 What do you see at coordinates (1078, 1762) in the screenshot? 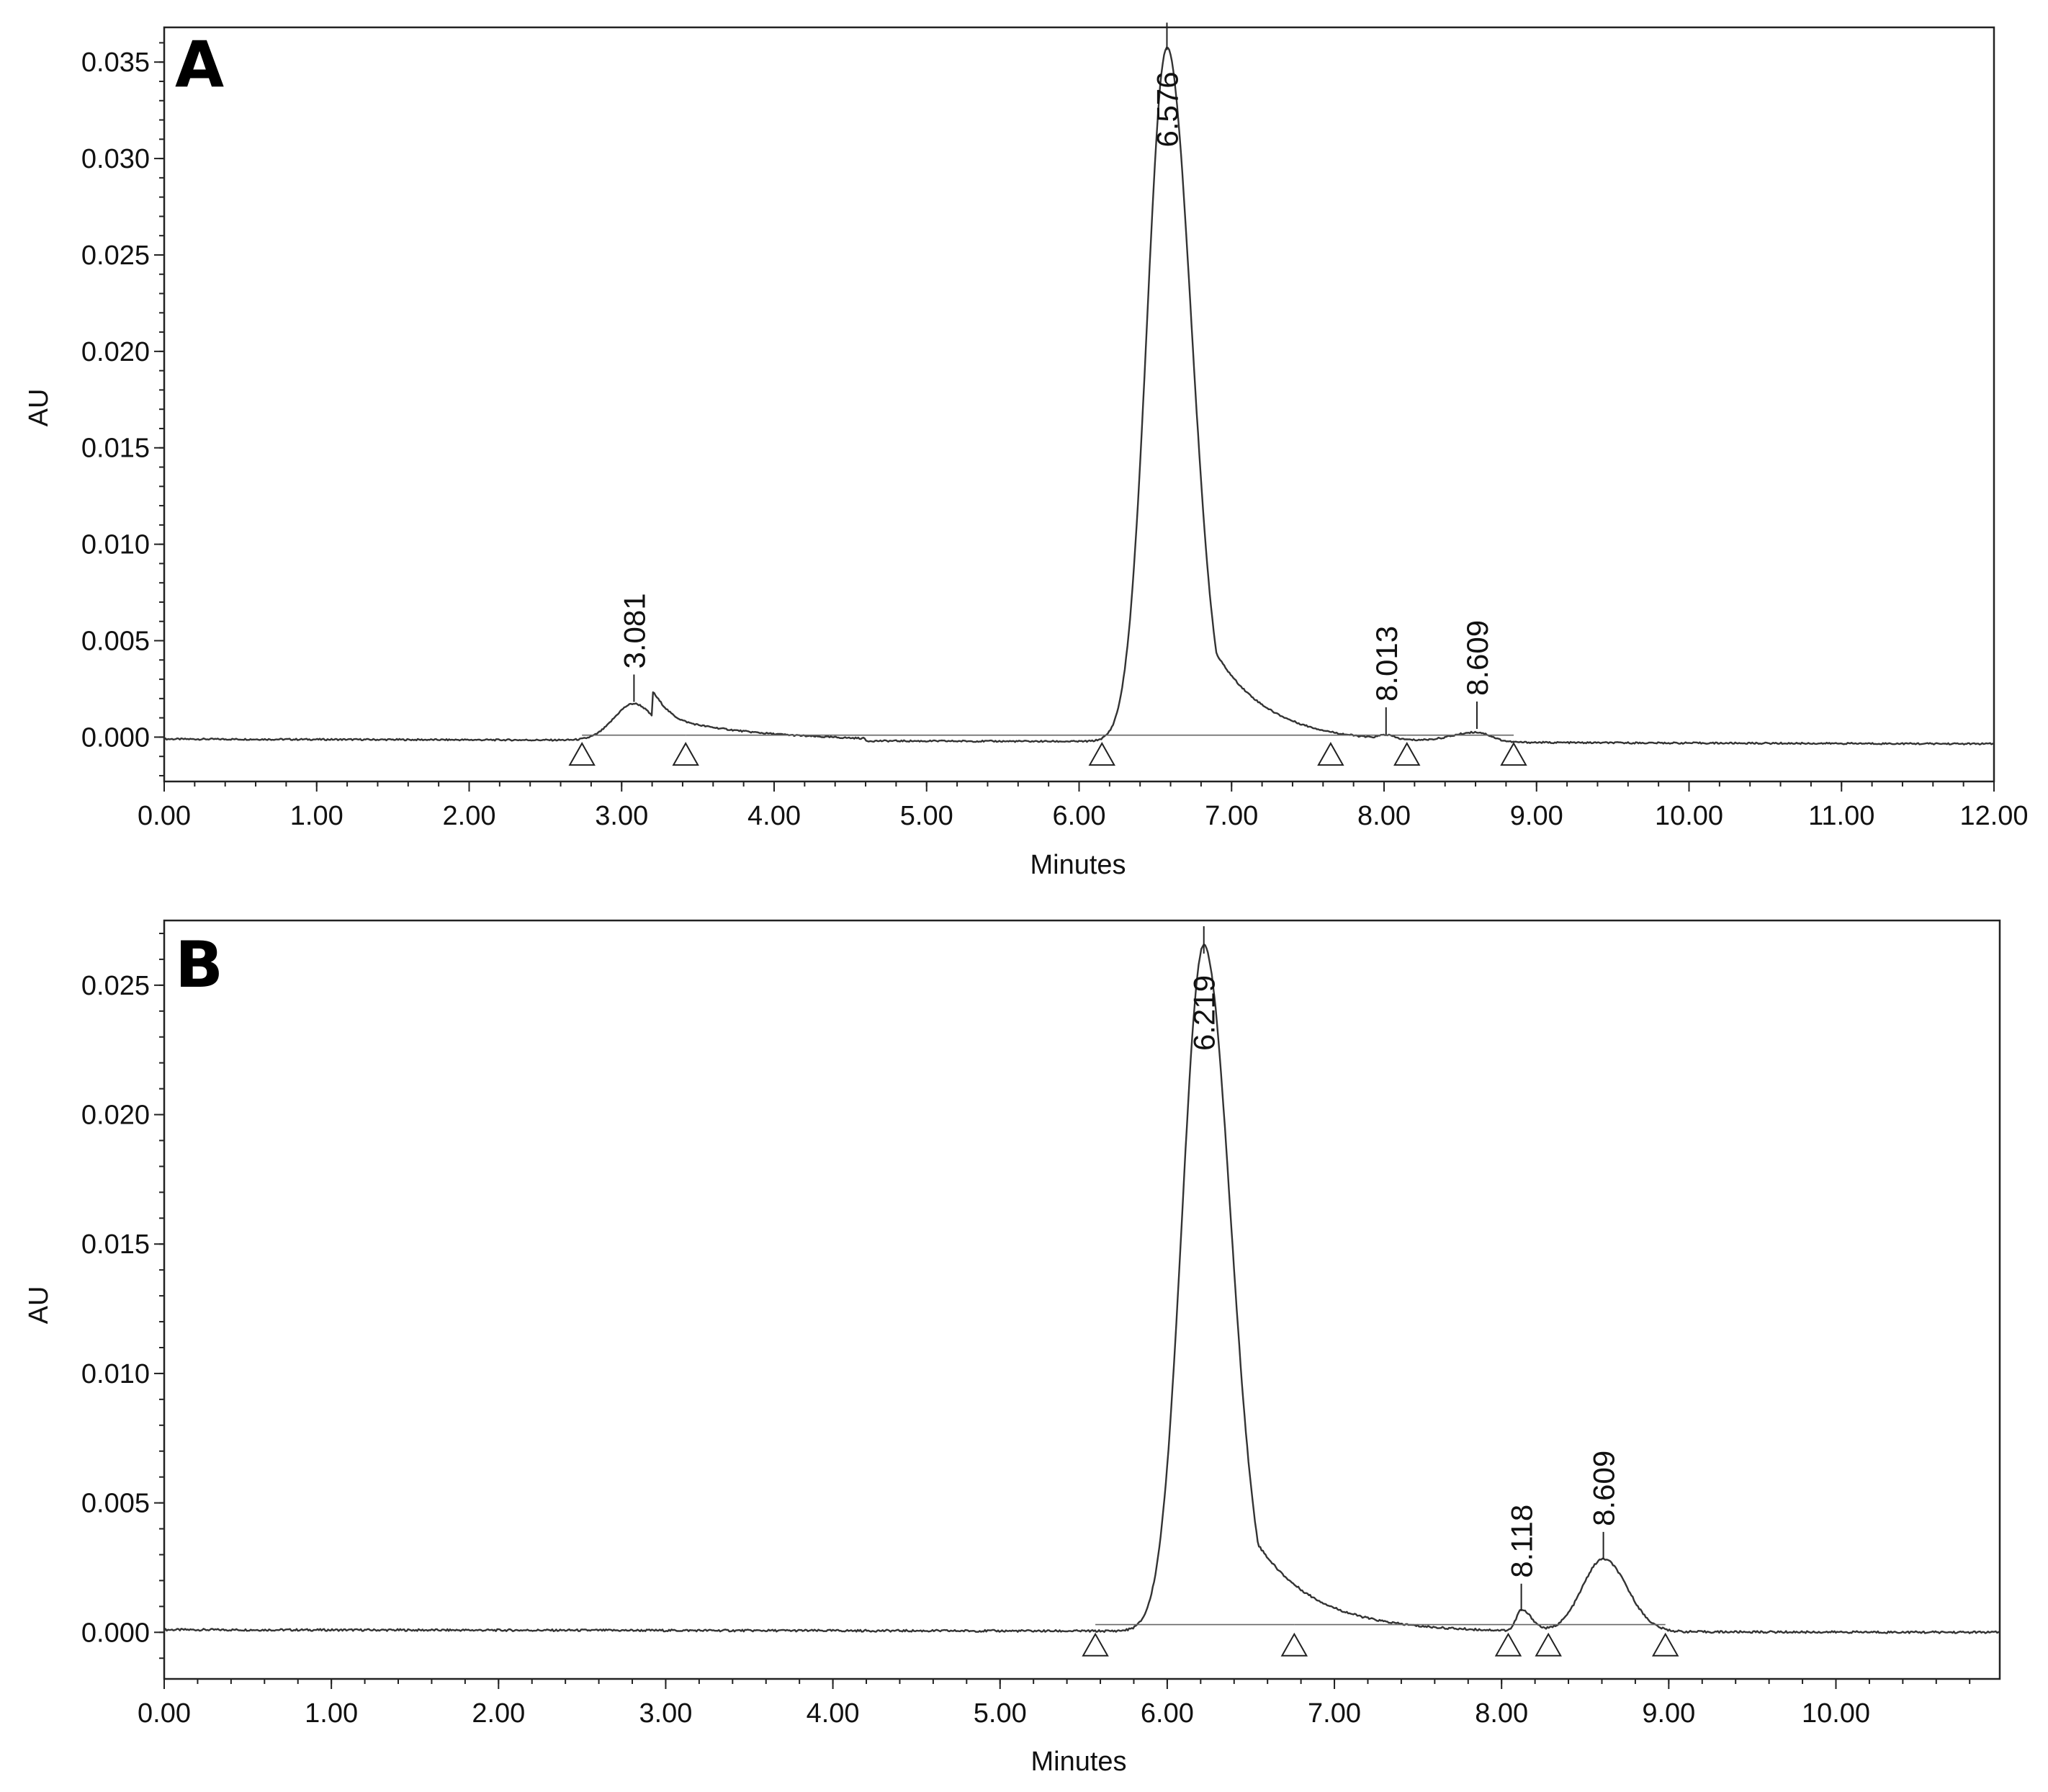
I see `x-axis-title-b: Minutes` at bounding box center [1078, 1762].